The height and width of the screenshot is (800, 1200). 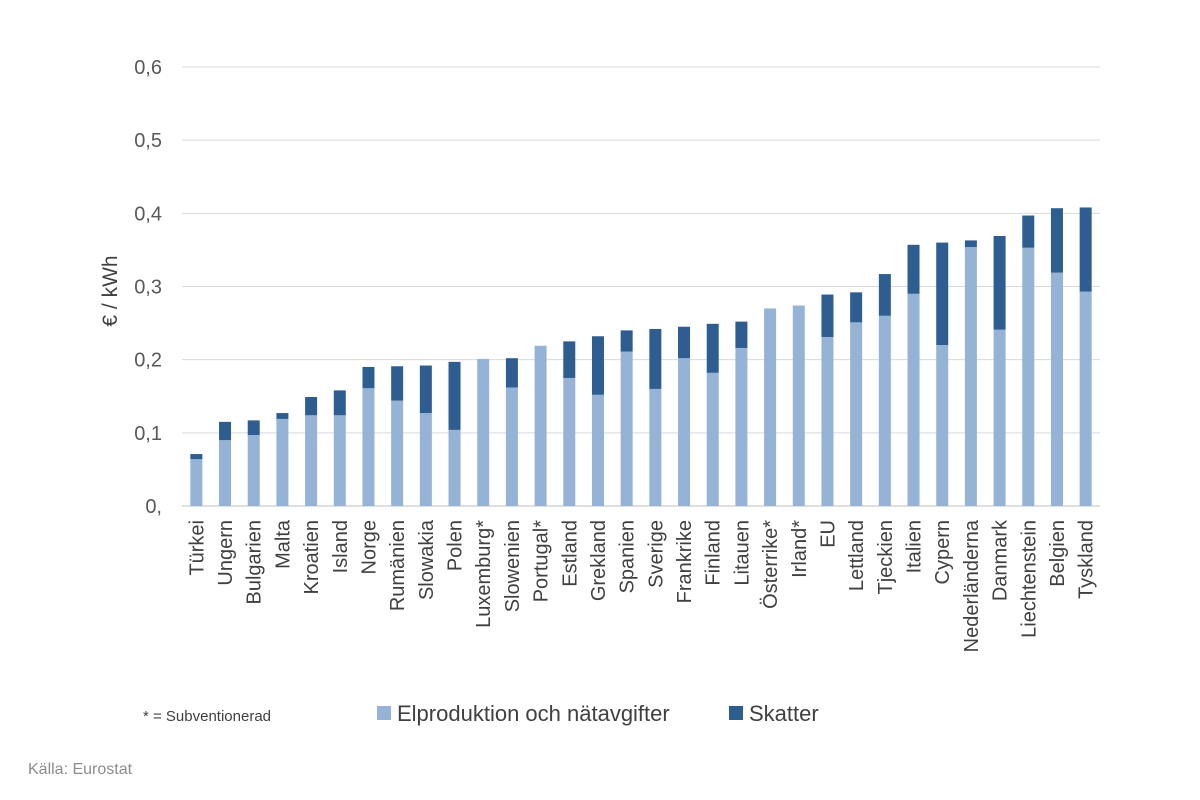 I want to click on legend-label-elproduktion: Elproduktion och nätavgifter, so click(x=533, y=713).